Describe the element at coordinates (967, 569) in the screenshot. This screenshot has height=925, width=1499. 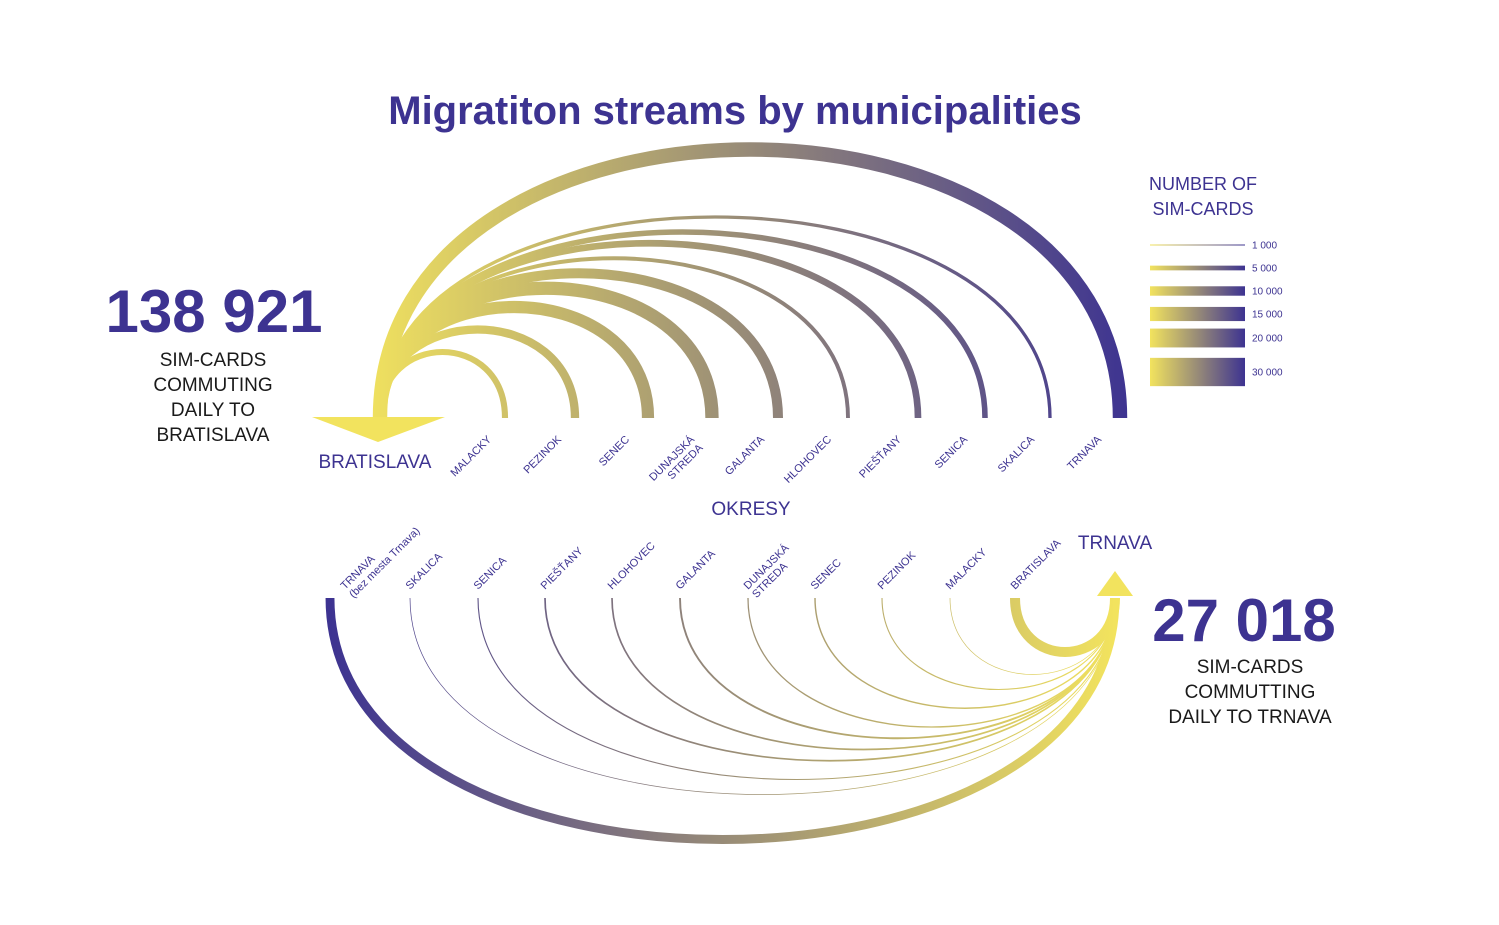
I see `bottom-district-label: MALACKY` at that location.